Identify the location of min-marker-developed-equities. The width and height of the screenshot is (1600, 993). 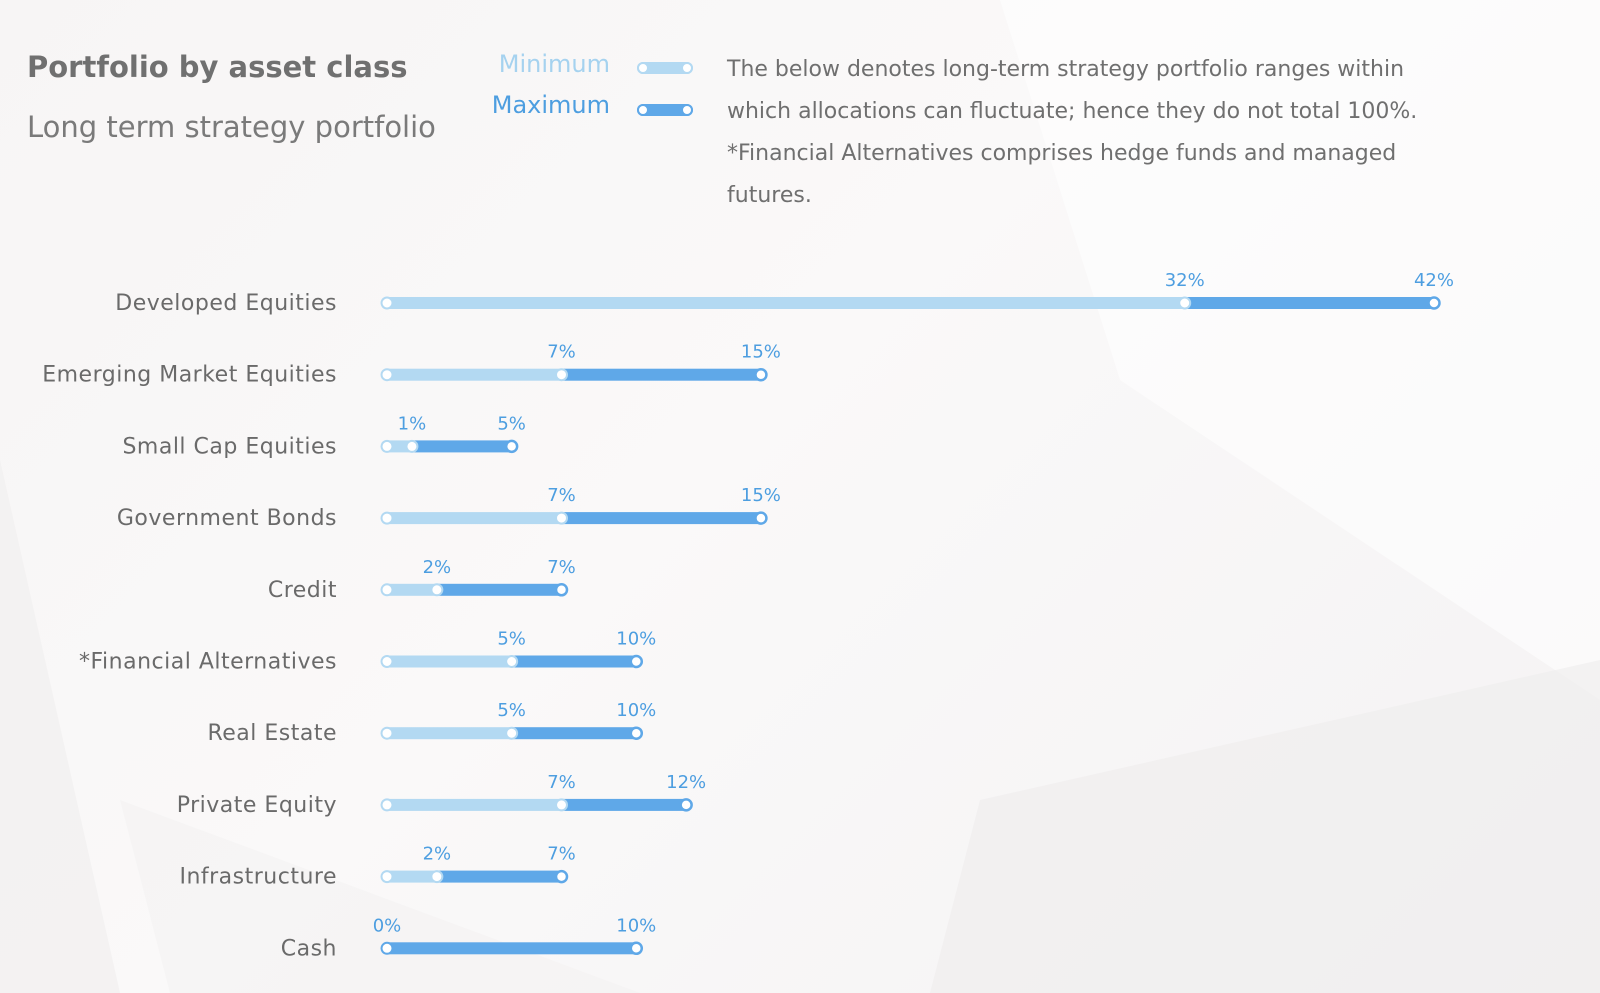
(1185, 303).